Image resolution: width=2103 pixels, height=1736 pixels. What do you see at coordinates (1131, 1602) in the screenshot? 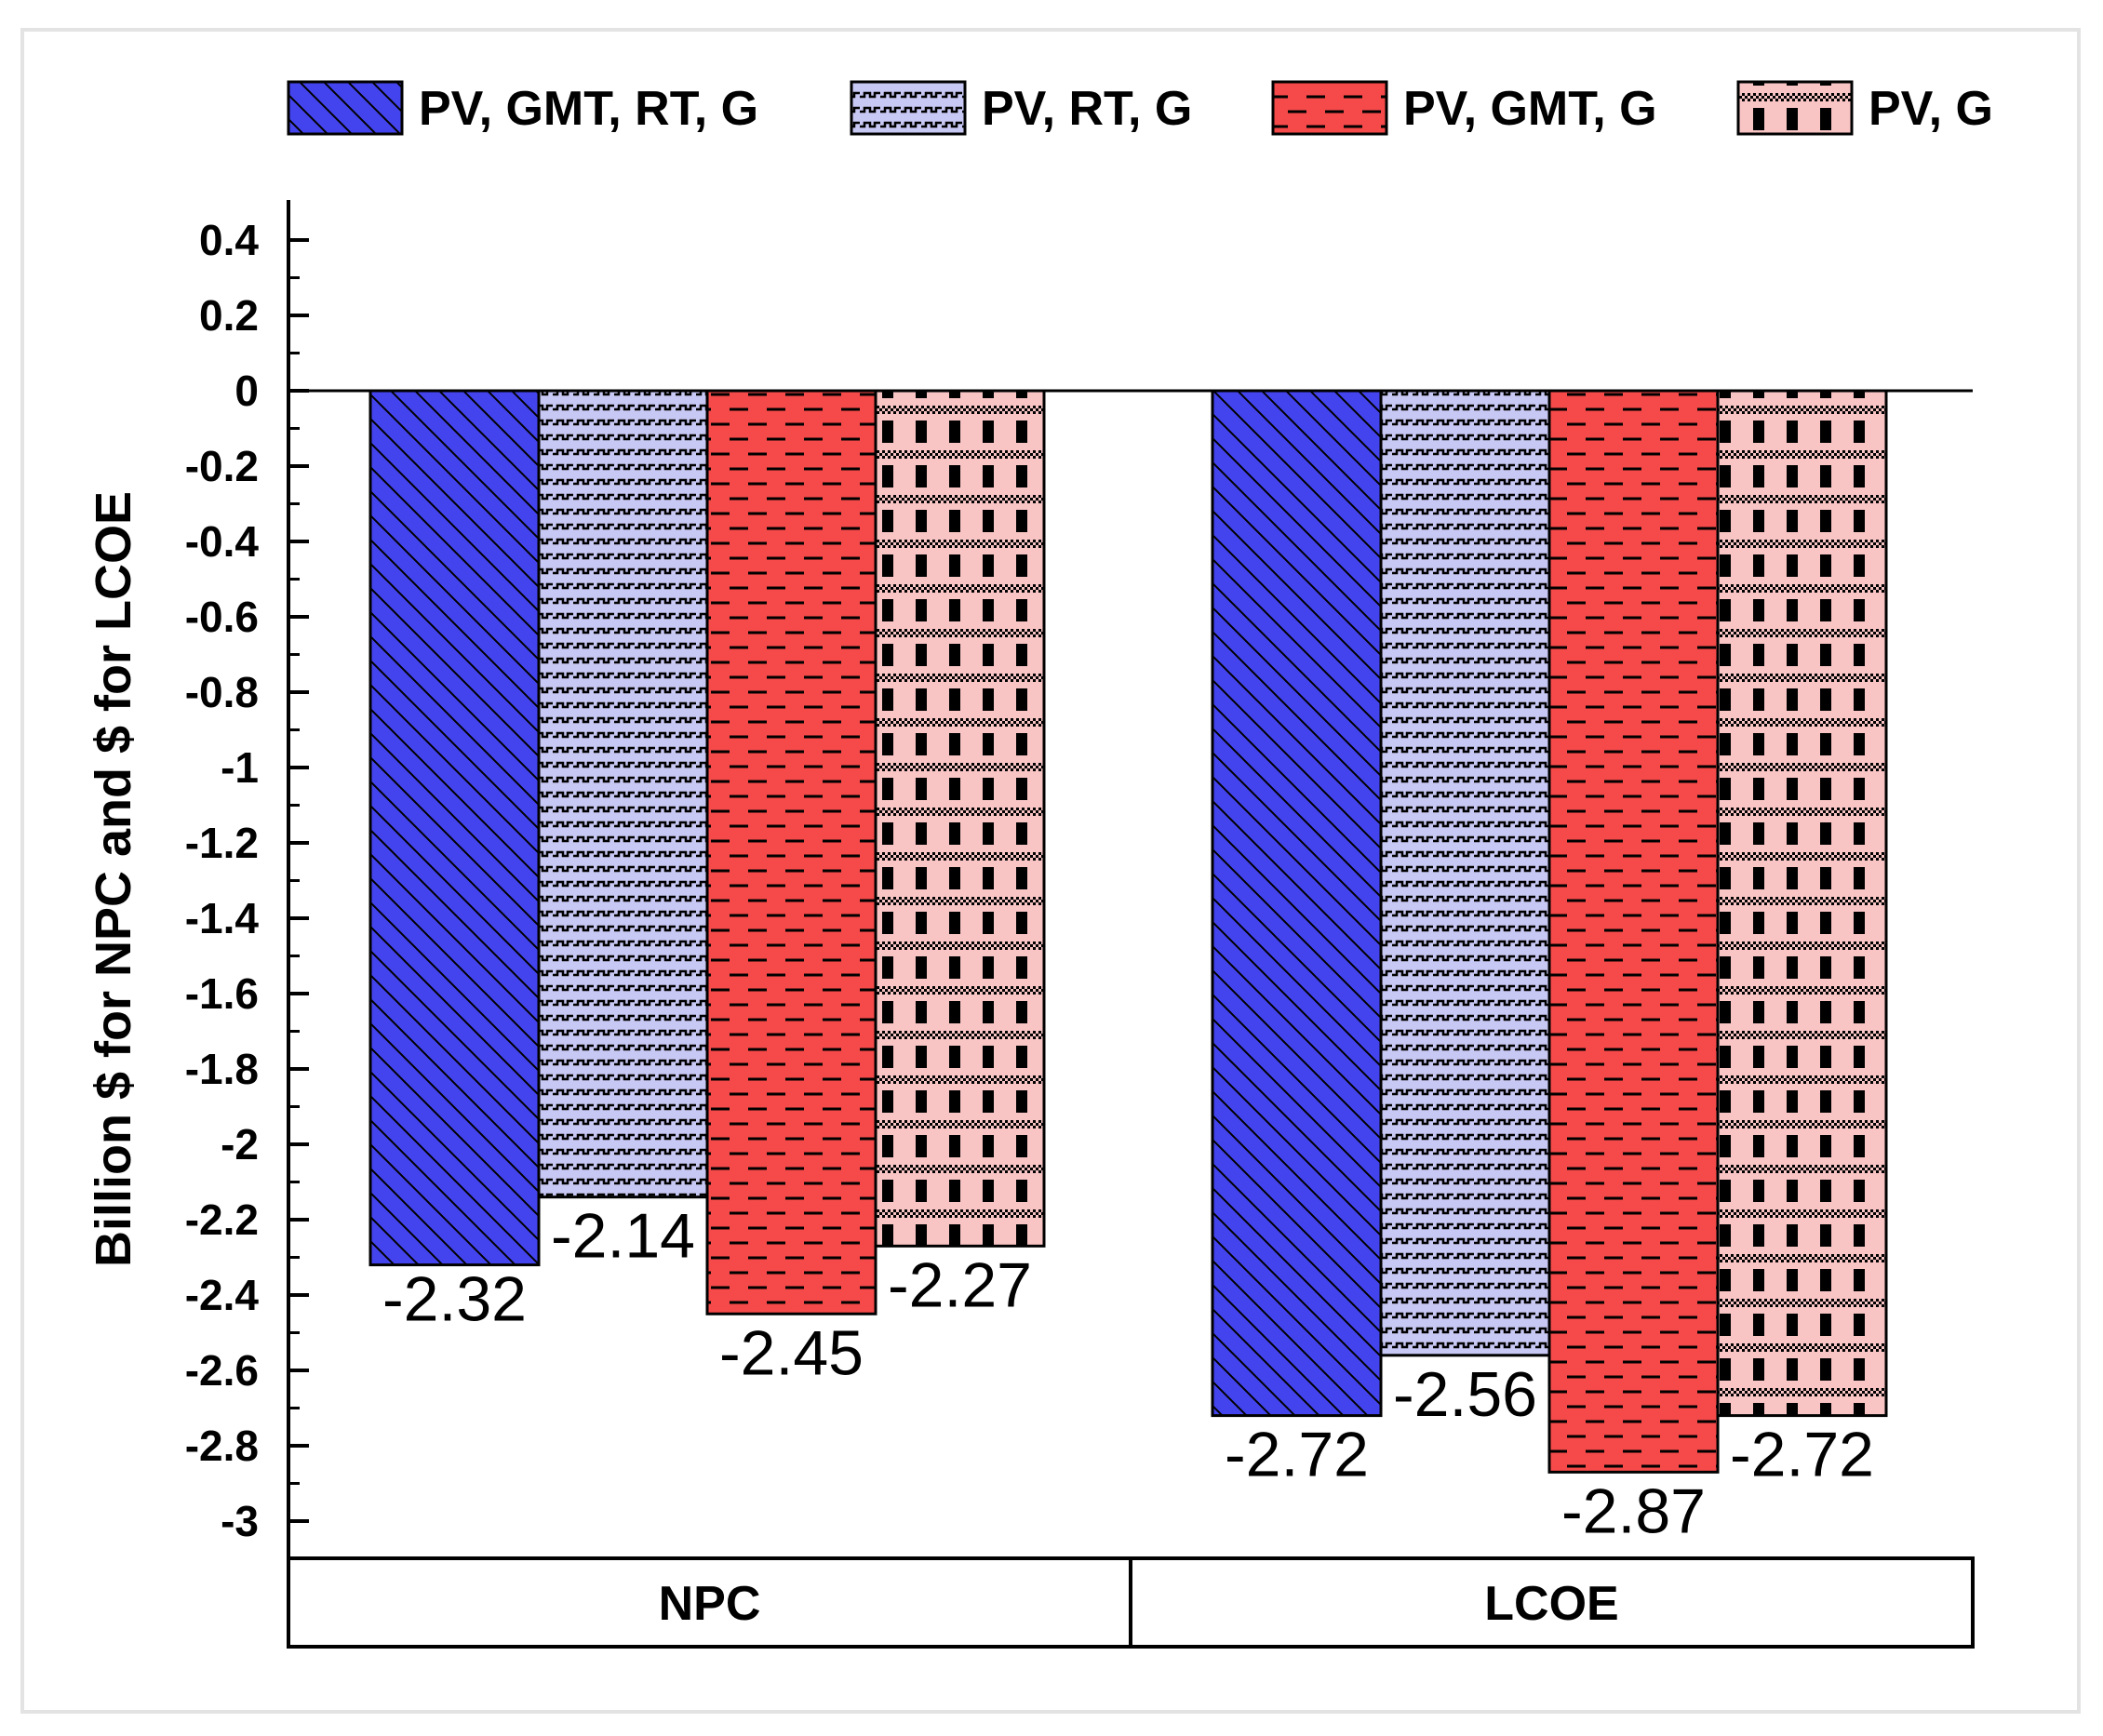
I see `category-panel: NPC LCOE` at bounding box center [1131, 1602].